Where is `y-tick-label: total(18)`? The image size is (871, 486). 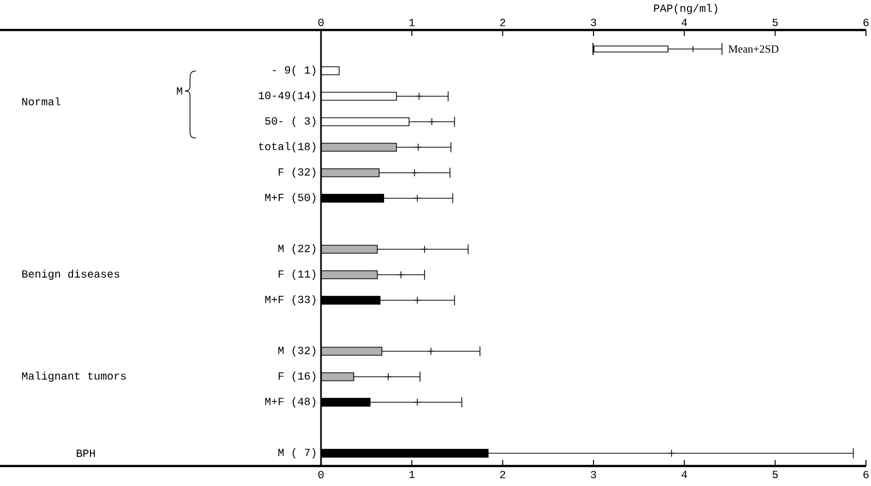 y-tick-label: total(18) is located at coordinates (287, 147).